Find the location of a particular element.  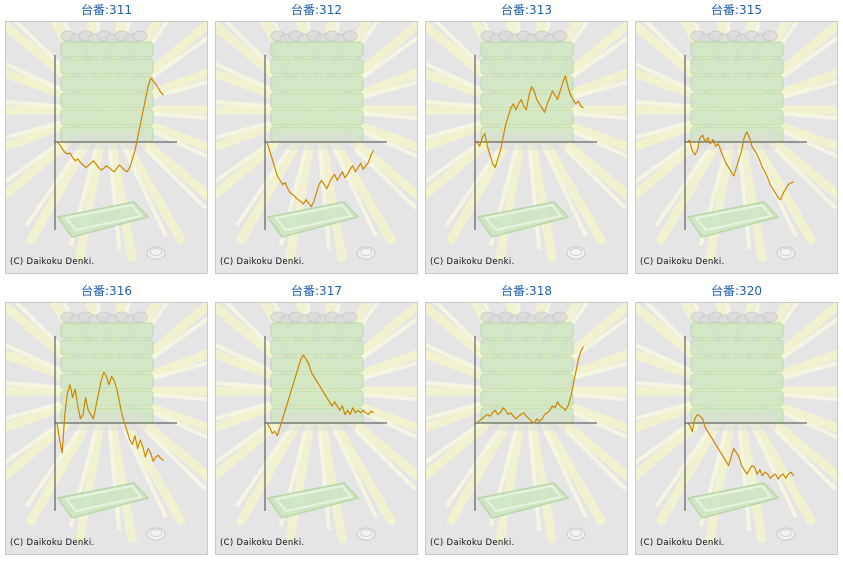

chart-title: 台番:318 is located at coordinates (526, 291).